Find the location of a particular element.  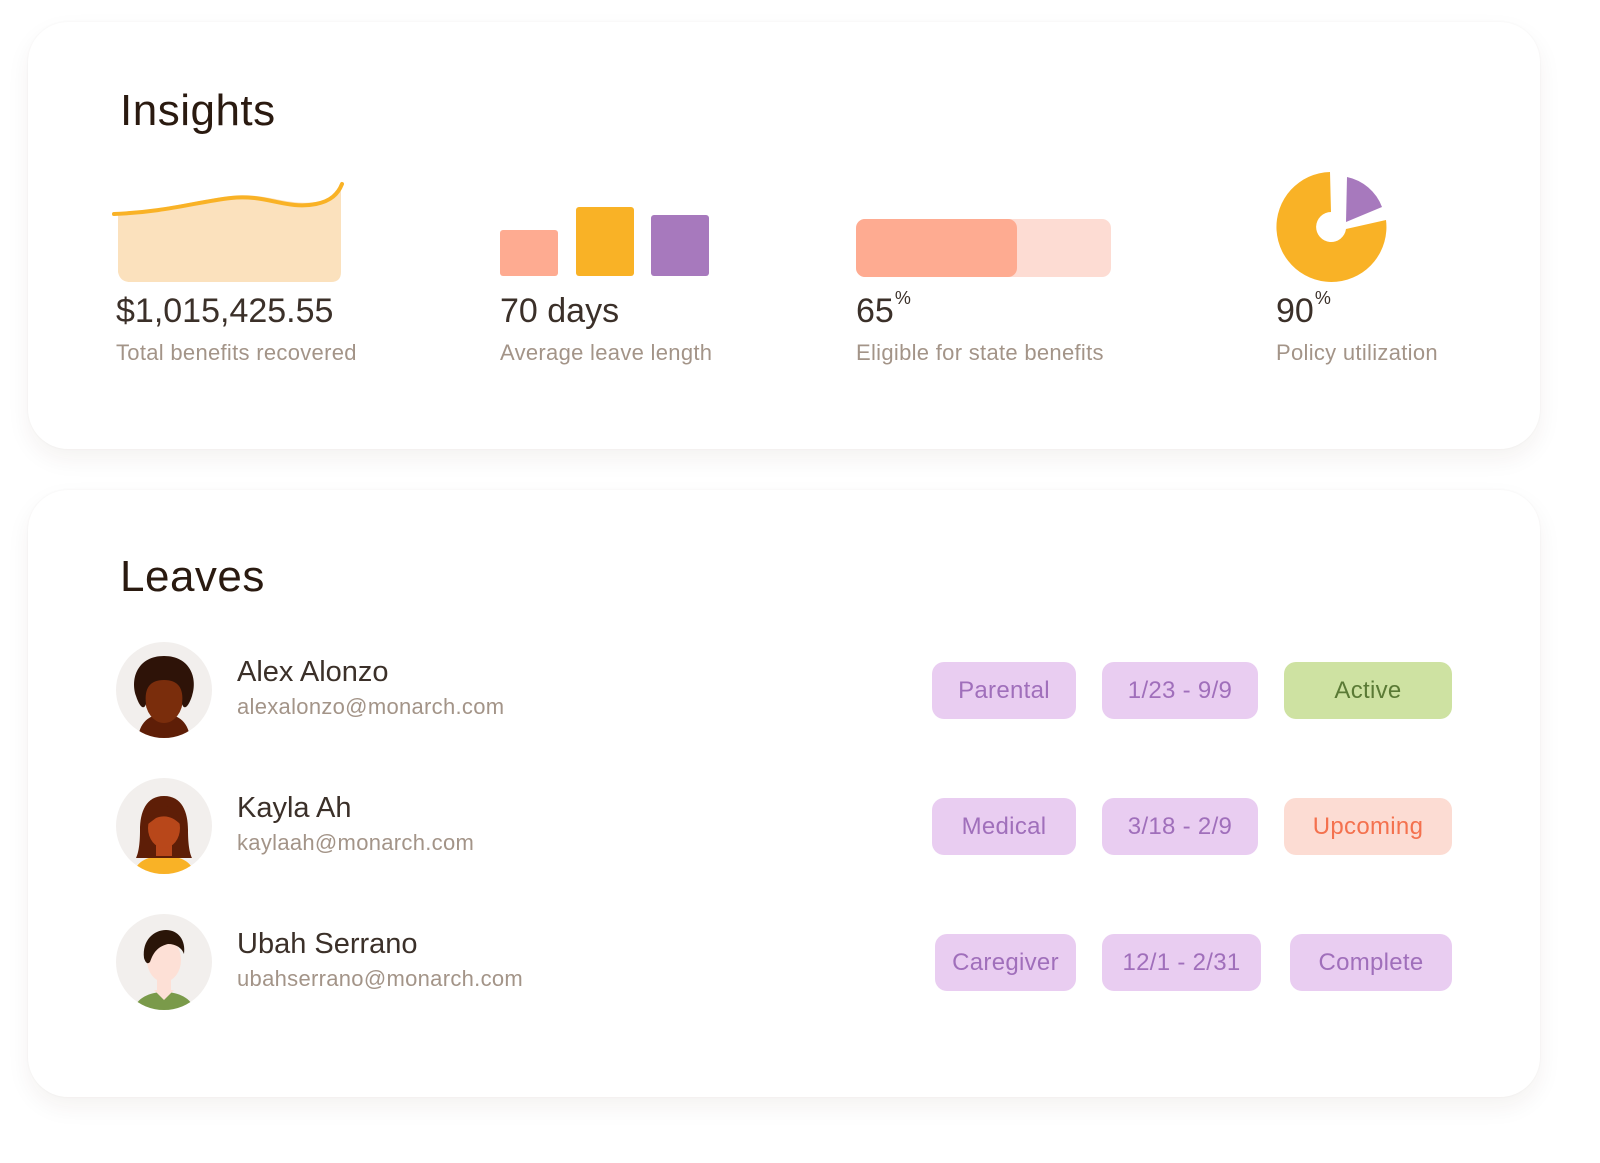

leave-type-badge: Medical is located at coordinates (1004, 826).